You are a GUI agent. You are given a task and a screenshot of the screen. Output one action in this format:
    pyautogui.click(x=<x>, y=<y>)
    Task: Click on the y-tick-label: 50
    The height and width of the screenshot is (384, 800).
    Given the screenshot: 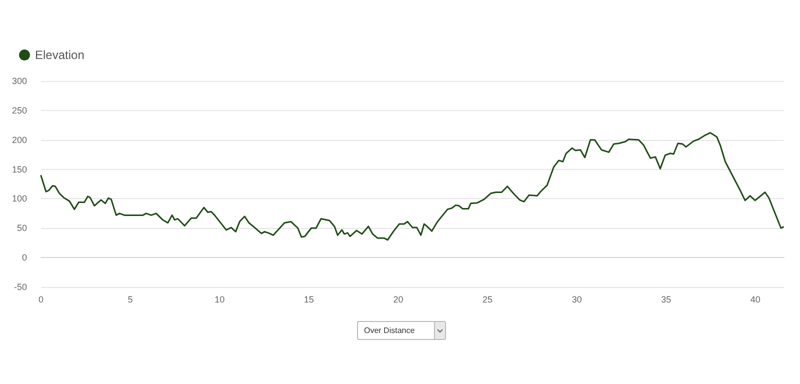 What is the action you would take?
    pyautogui.click(x=21, y=228)
    